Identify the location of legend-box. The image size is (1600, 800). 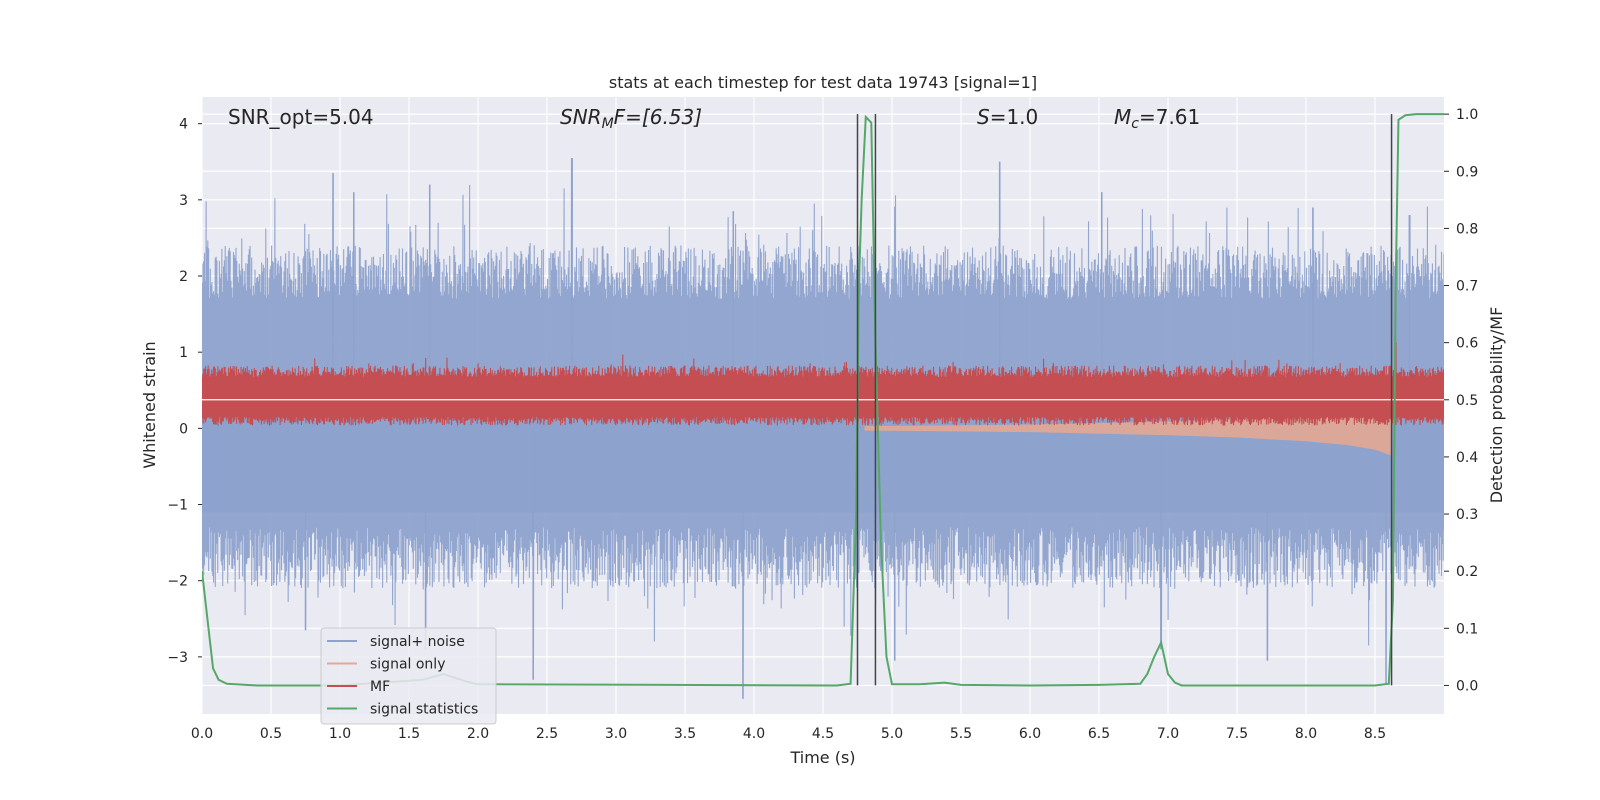
(408, 676).